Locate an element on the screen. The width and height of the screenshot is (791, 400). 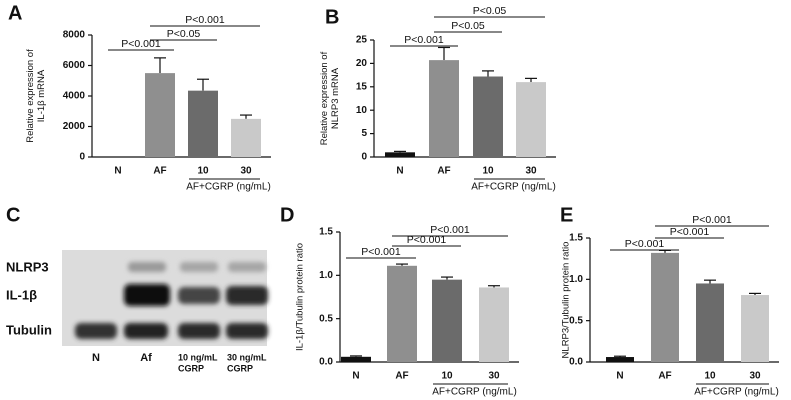
panel-letter: E is located at coordinates (566, 215).